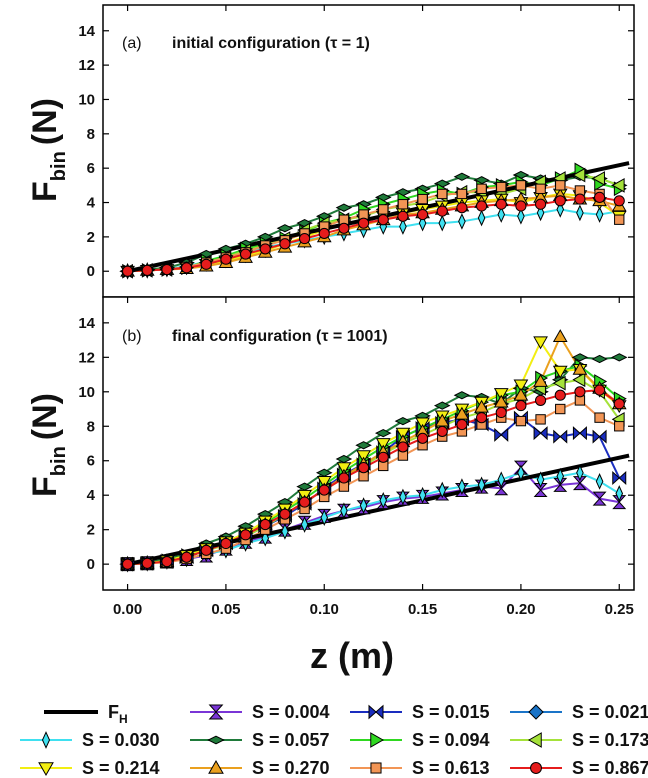 The width and height of the screenshot is (648, 778). What do you see at coordinates (422, 609) in the screenshot?
I see `x-tick-label: 0.15` at bounding box center [422, 609].